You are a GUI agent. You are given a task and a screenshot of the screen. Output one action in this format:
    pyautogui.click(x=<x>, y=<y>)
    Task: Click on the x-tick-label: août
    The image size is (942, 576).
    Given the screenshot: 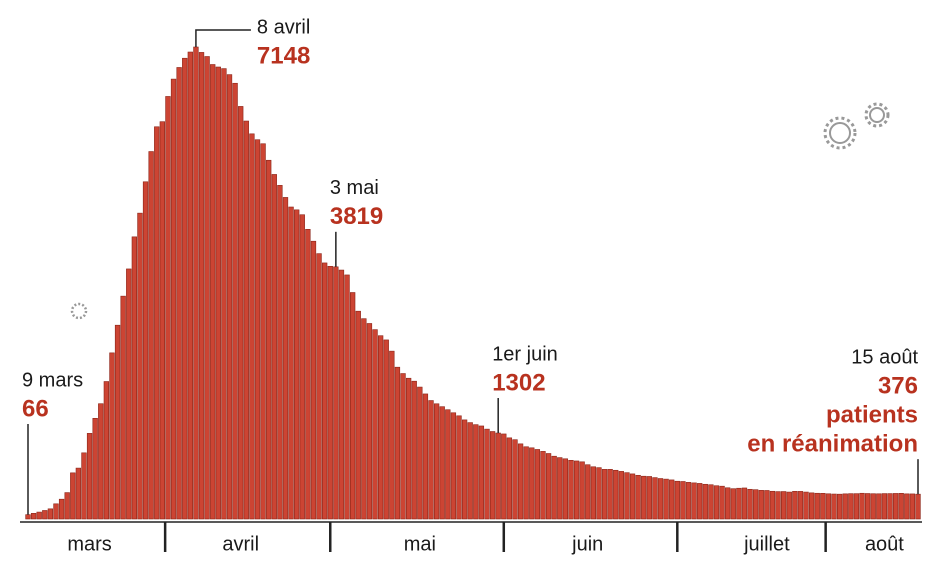 What is the action you would take?
    pyautogui.click(x=884, y=544)
    